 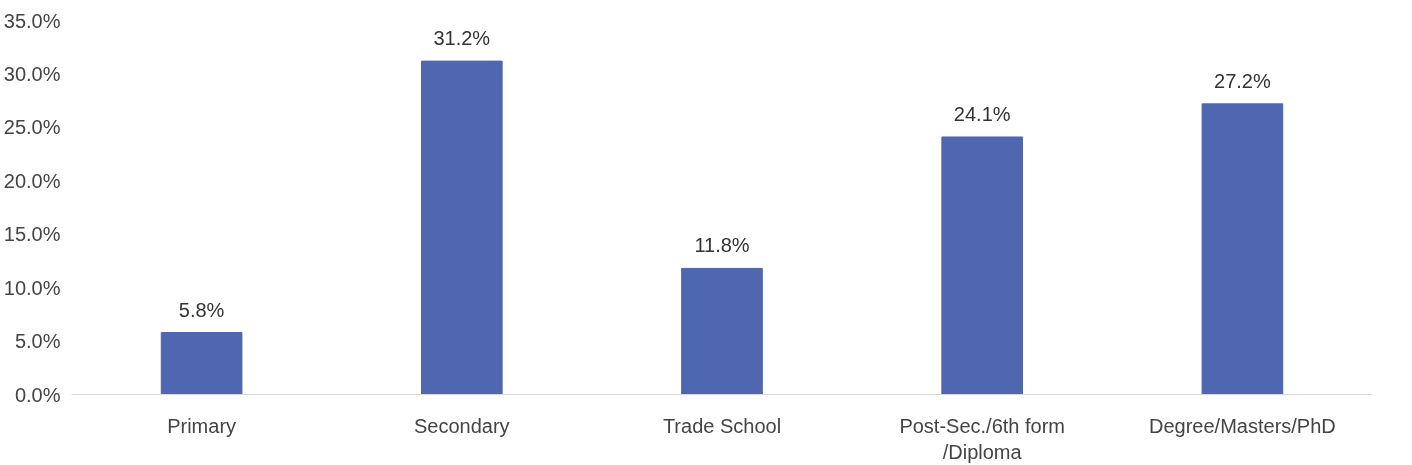 What do you see at coordinates (32, 127) in the screenshot?
I see `y-tick-label: 25.0%` at bounding box center [32, 127].